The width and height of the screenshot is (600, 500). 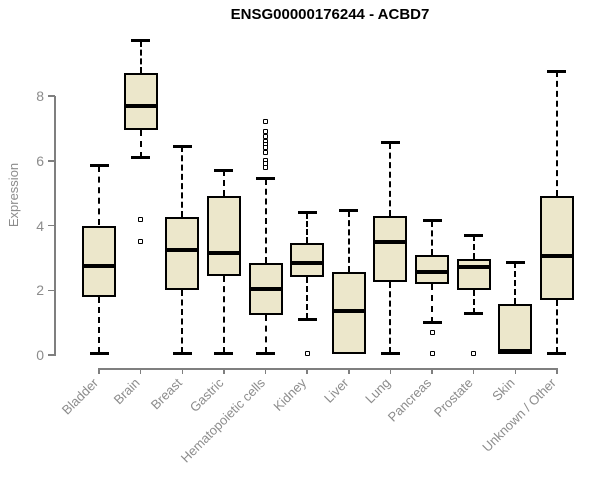 I want to click on whisker-cap-low-kidney, so click(x=307, y=319).